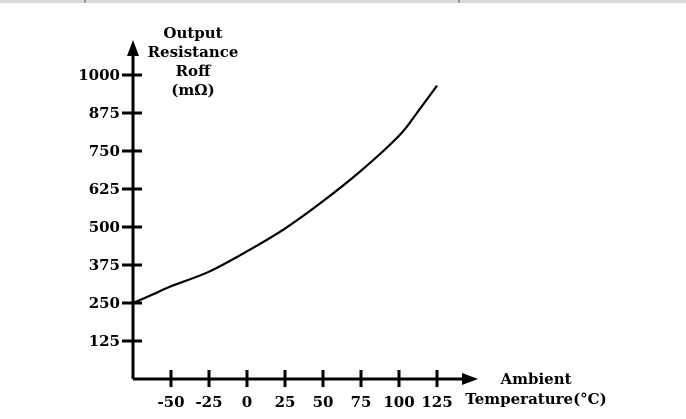 The image size is (686, 419). Describe the element at coordinates (436, 402) in the screenshot. I see `x-tick-label: 125` at that location.